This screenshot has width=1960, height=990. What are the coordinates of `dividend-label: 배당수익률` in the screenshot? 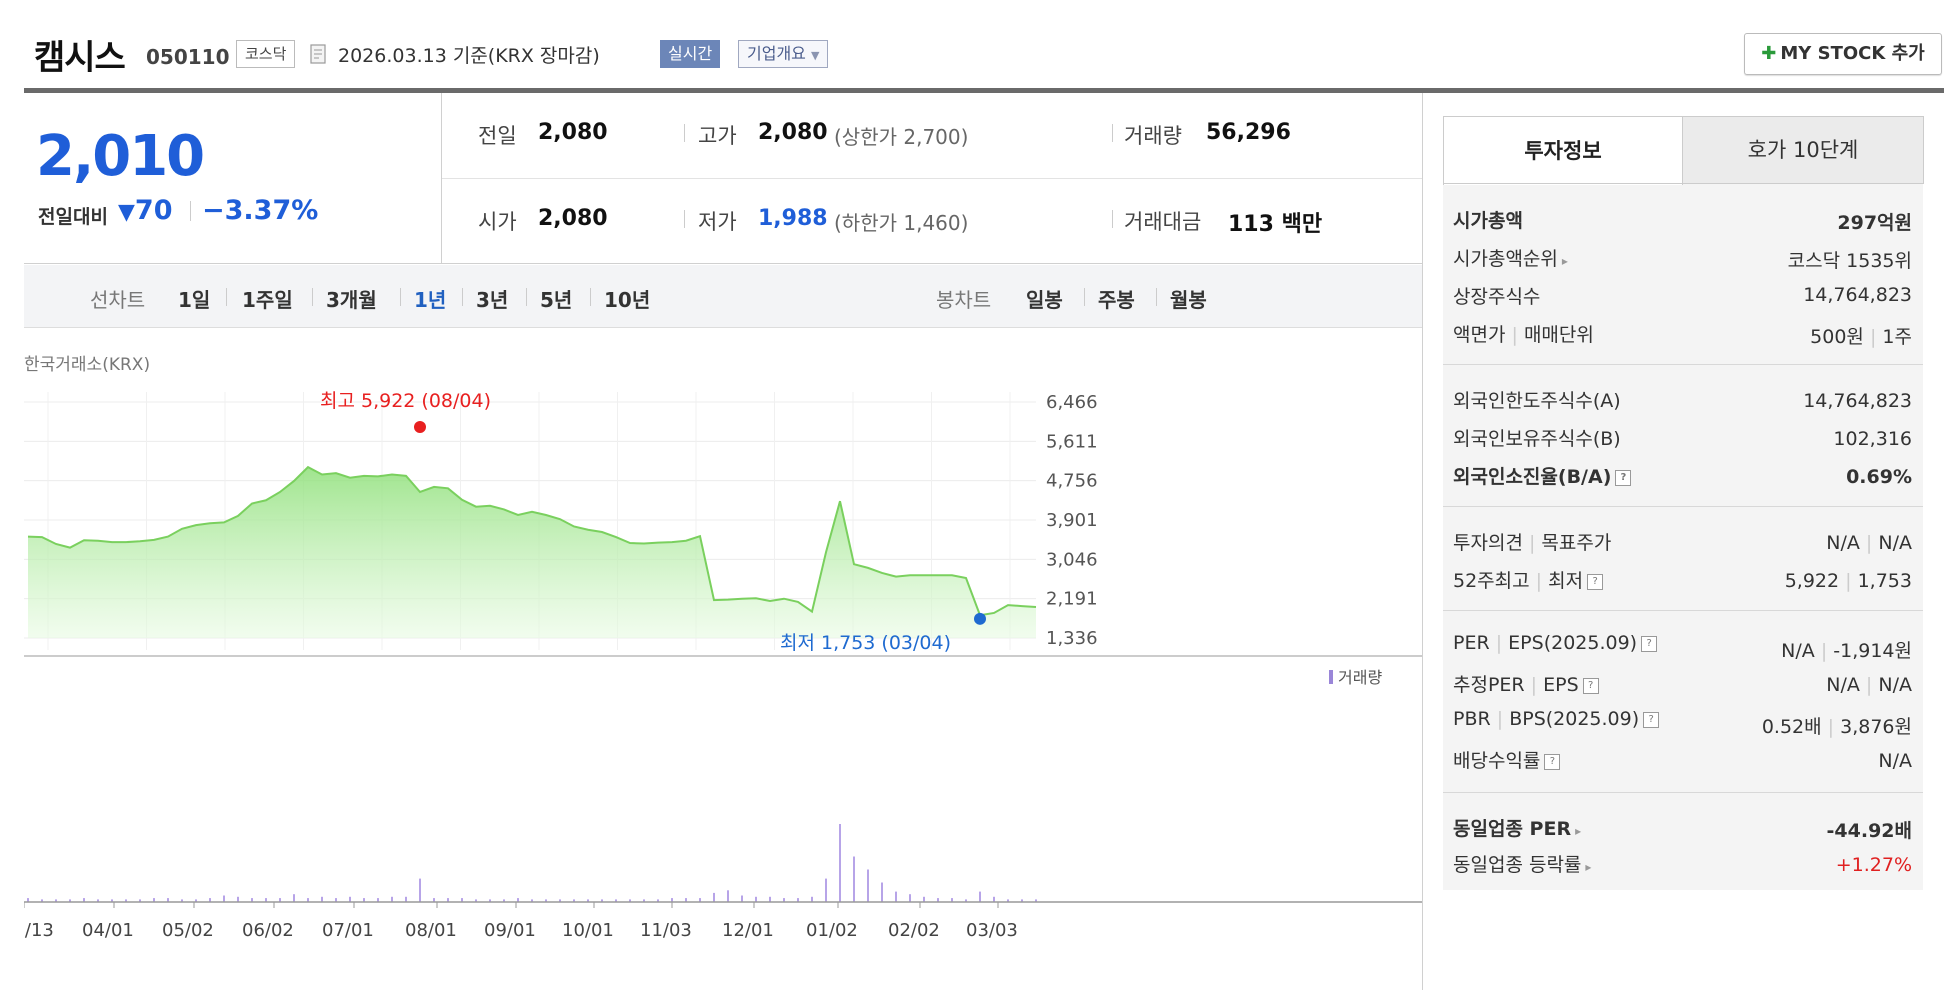 It's located at (1497, 761).